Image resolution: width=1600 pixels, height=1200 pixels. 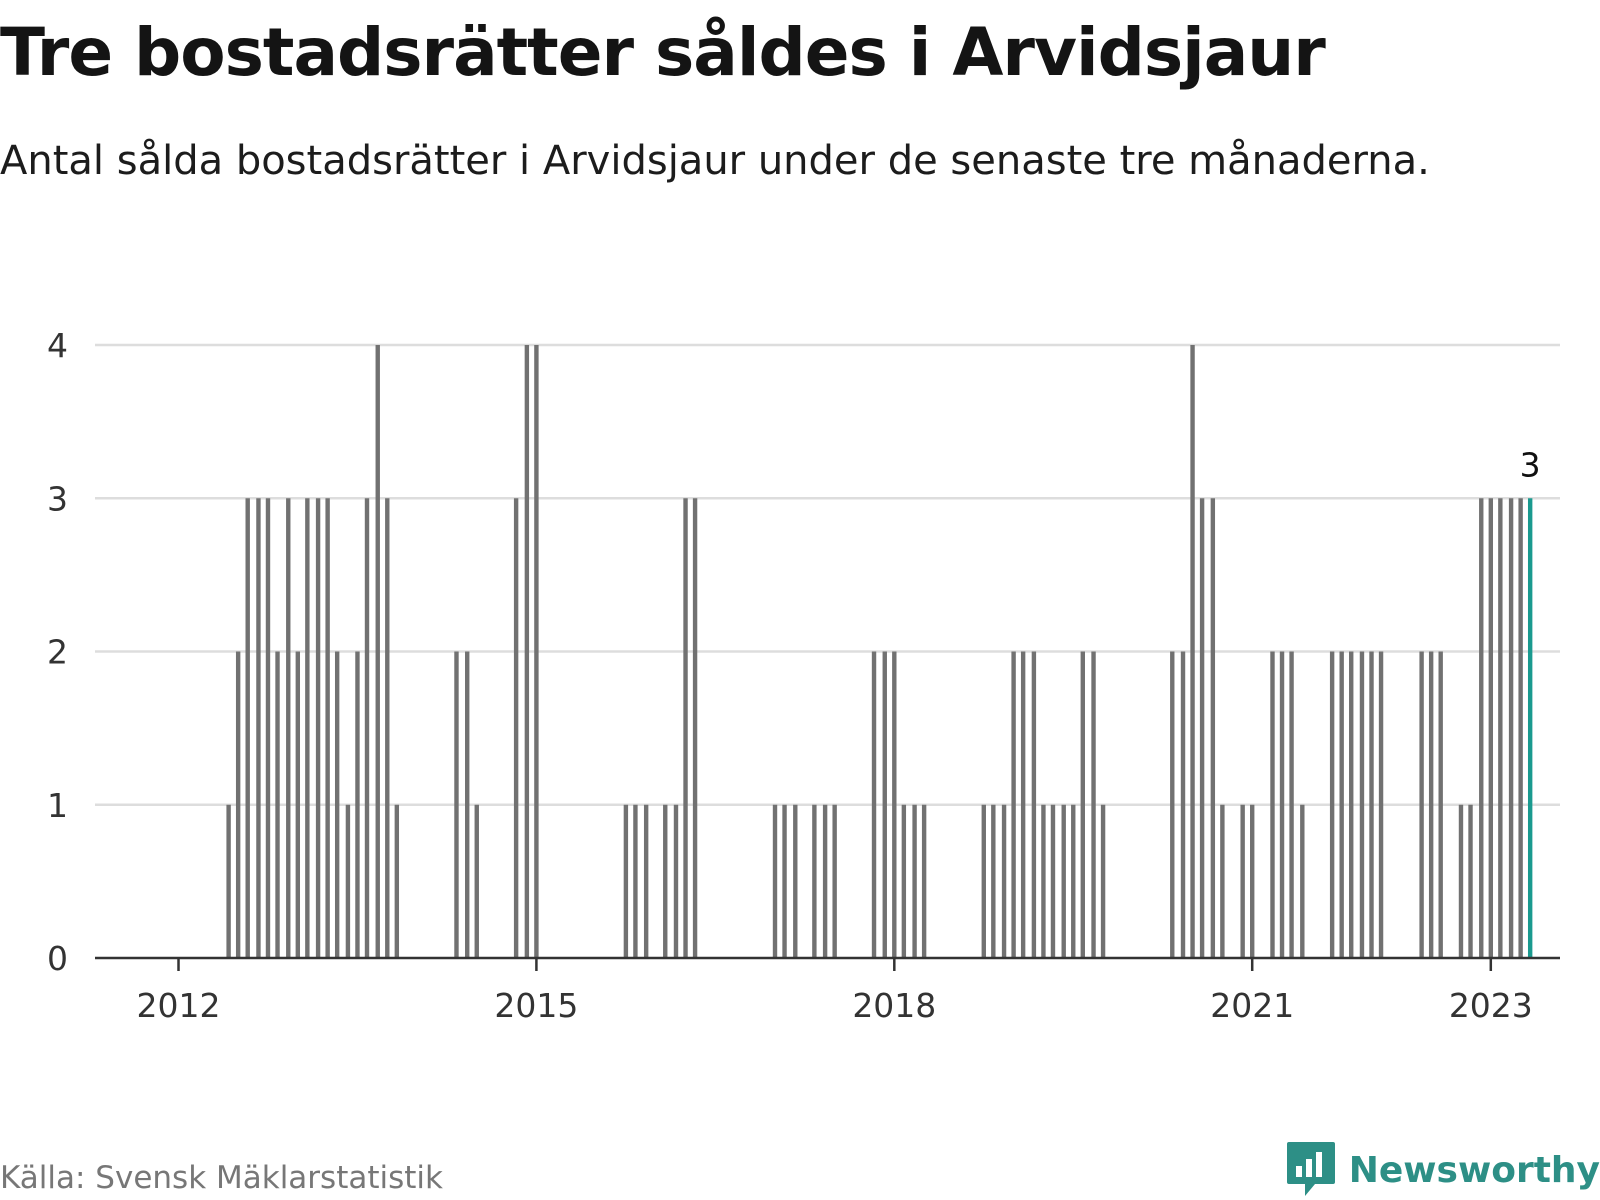 What do you see at coordinates (1491, 1005) in the screenshot?
I see `x-tick-label: 2023` at bounding box center [1491, 1005].